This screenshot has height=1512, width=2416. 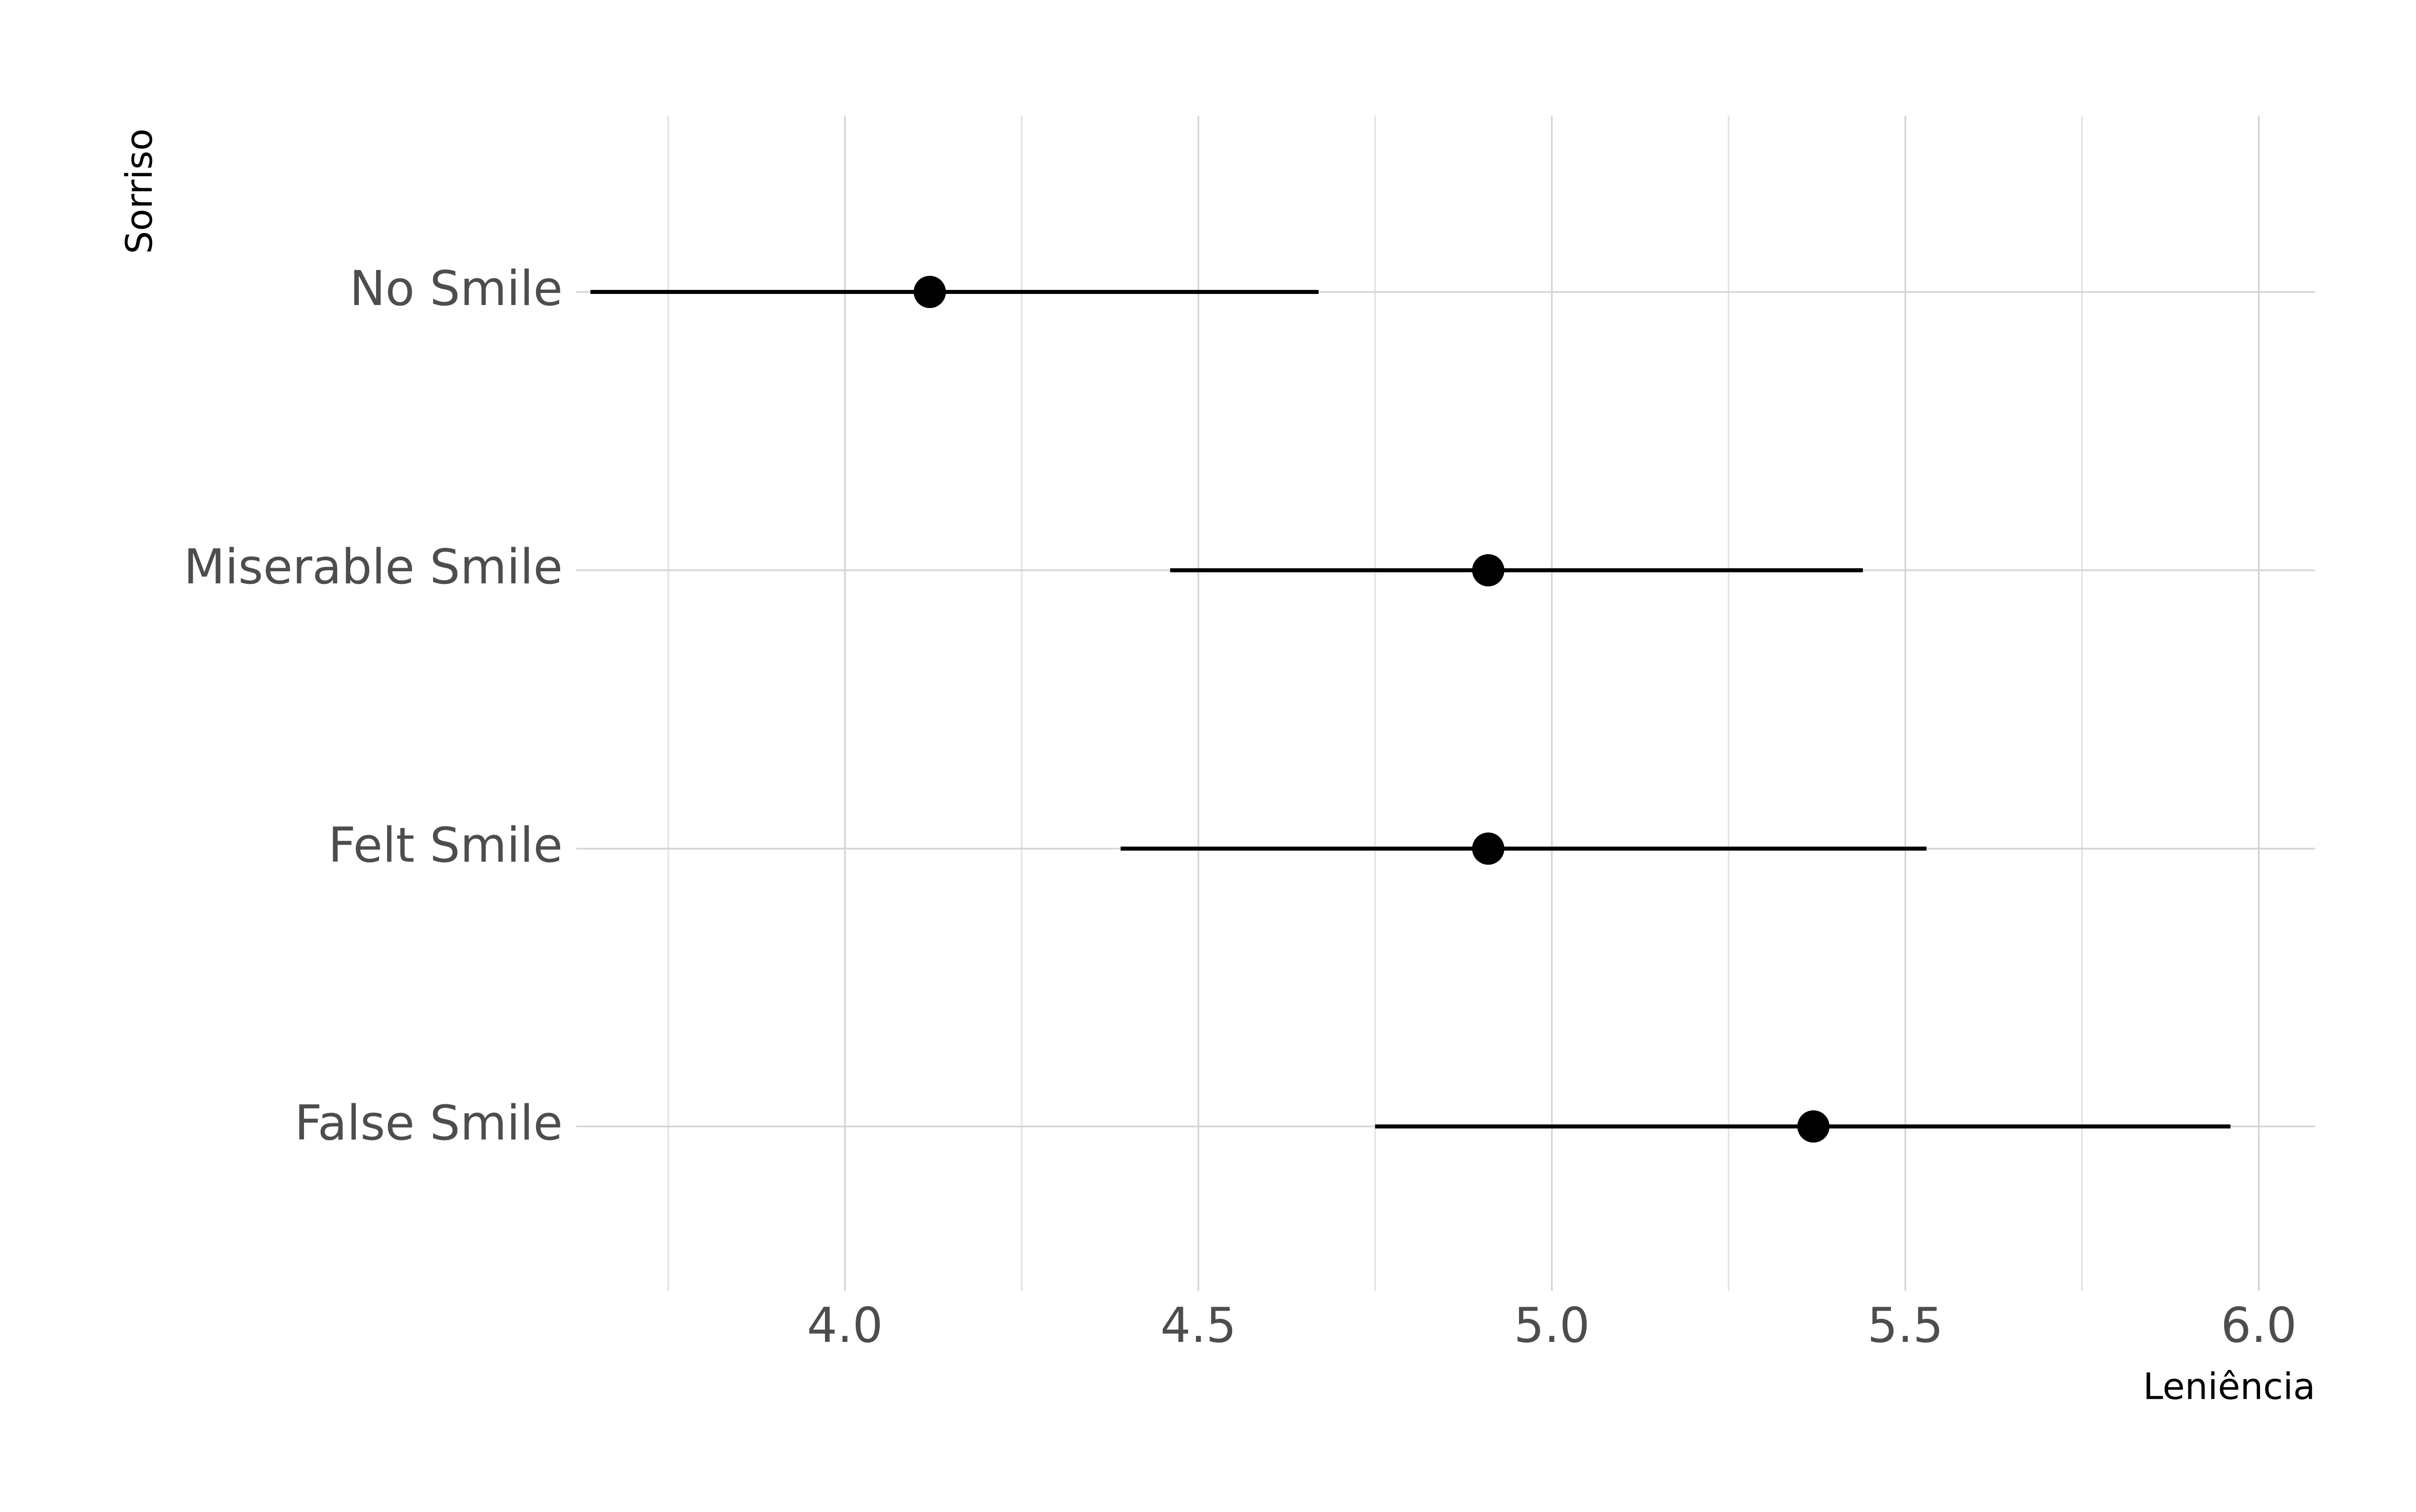 I want to click on y-axis-title: Sorriso, so click(x=139, y=191).